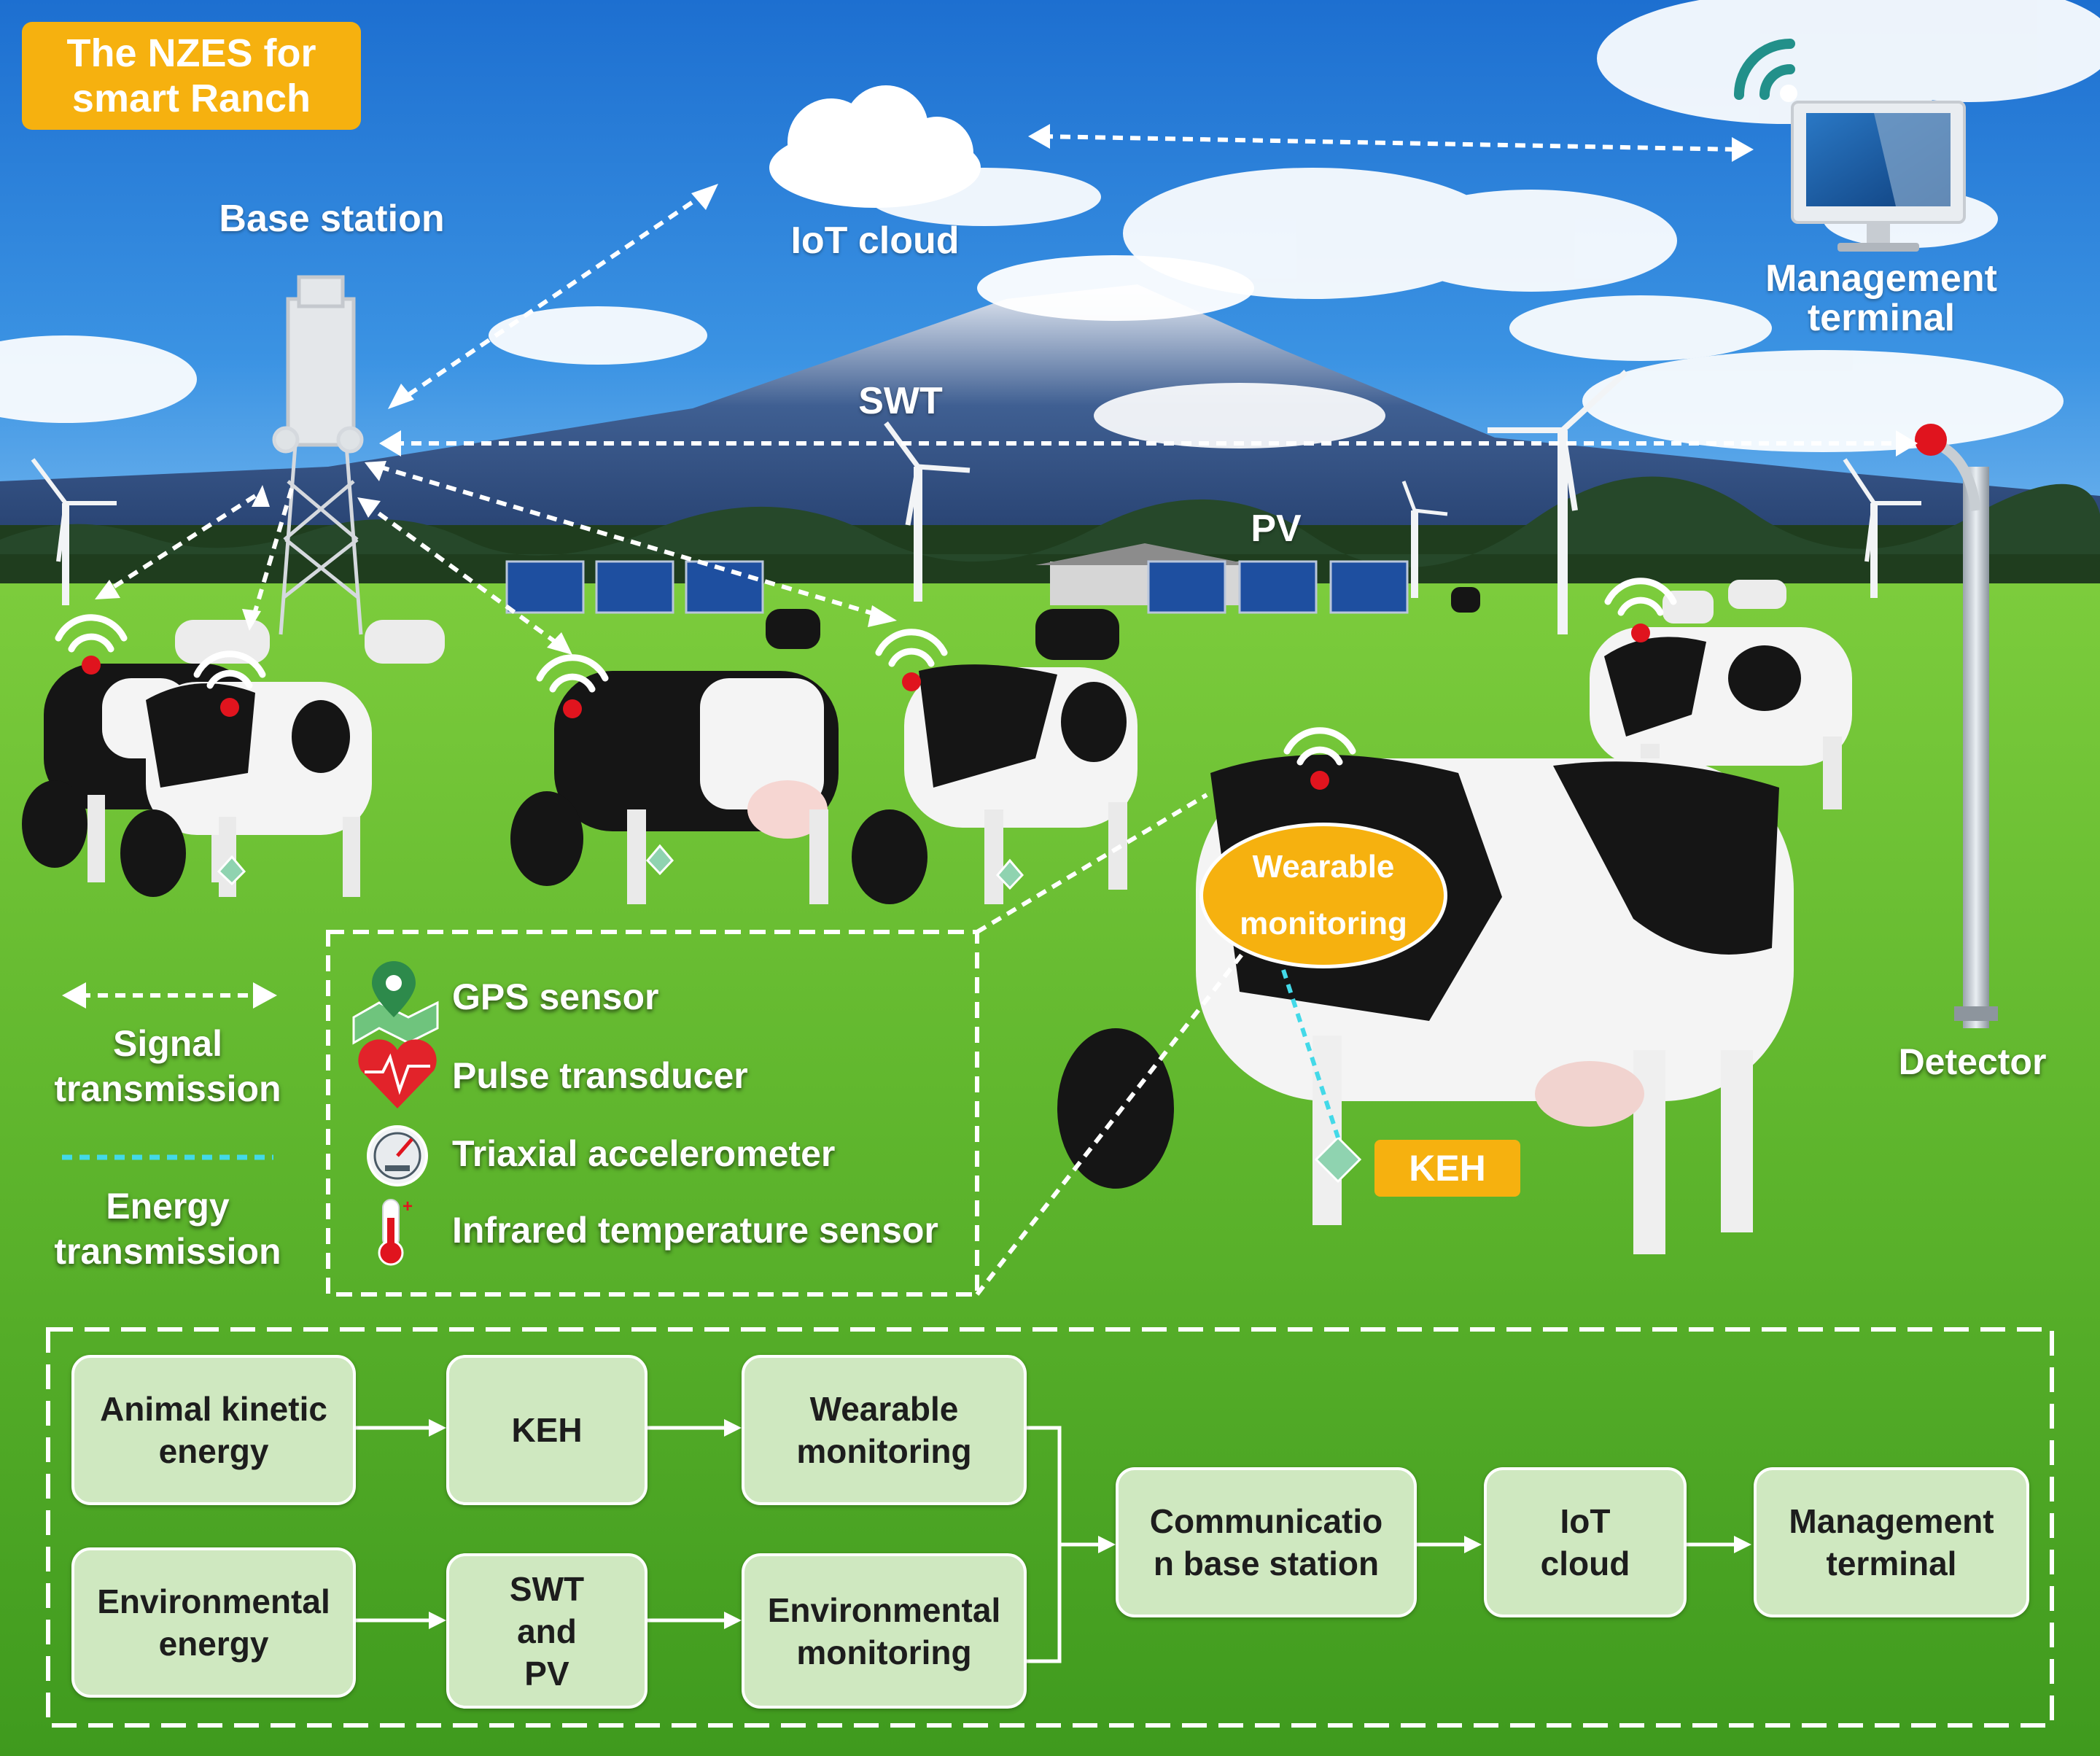  What do you see at coordinates (167, 1229) in the screenshot?
I see `legend-energy-label: Energy transmission` at bounding box center [167, 1229].